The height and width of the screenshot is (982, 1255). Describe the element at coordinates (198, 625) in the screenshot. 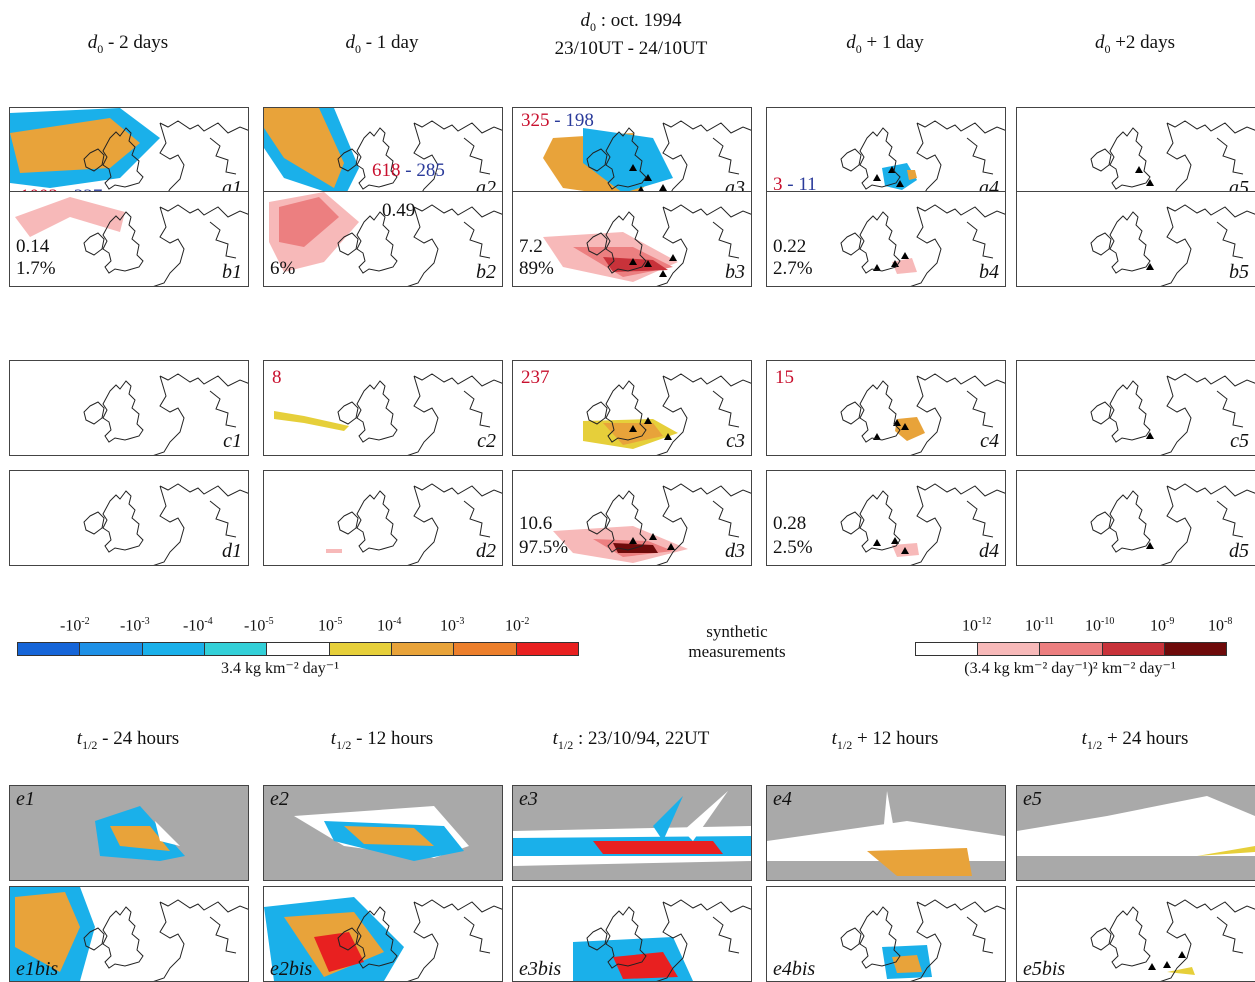

I see `left_colorbar-tick: -10-4` at that location.